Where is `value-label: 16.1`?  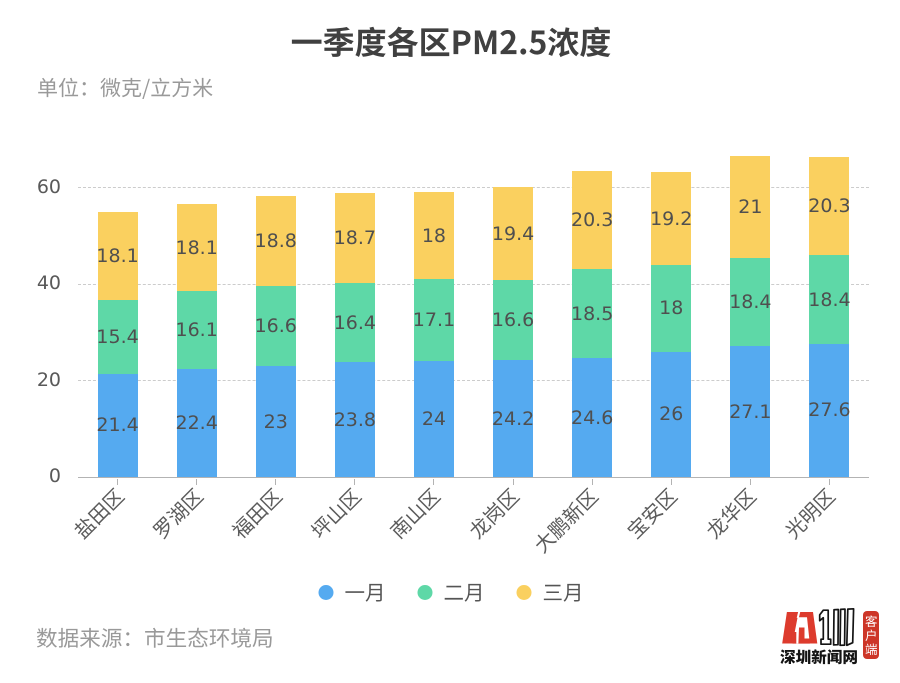 value-label: 16.1 is located at coordinates (196, 330).